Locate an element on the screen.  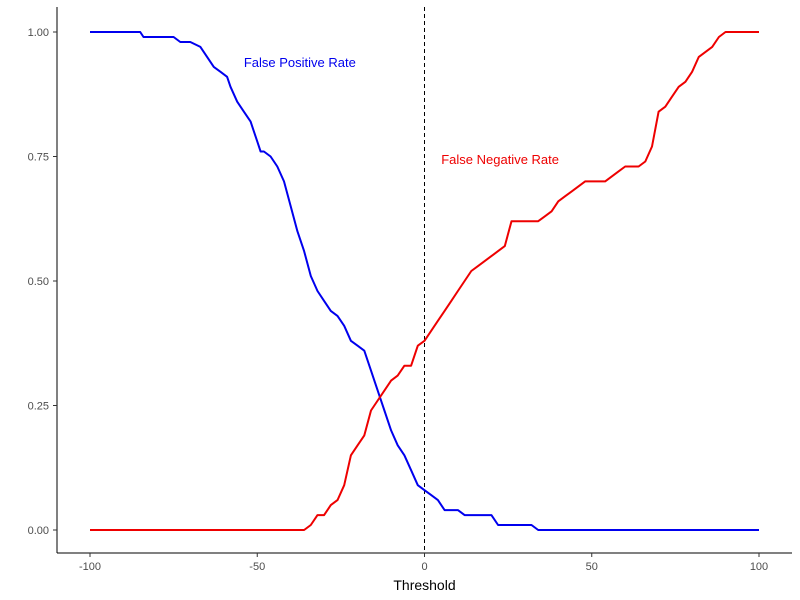
y-tick-label: 0.00 is located at coordinates (38, 531).